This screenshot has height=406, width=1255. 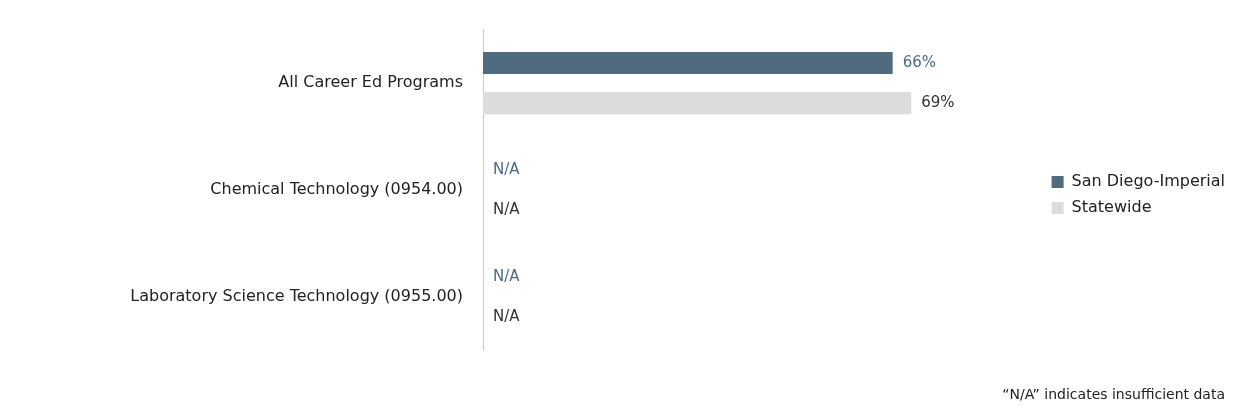 What do you see at coordinates (336, 189) in the screenshot?
I see `y-tick-label: Chemical Technology (0954.00)` at bounding box center [336, 189].